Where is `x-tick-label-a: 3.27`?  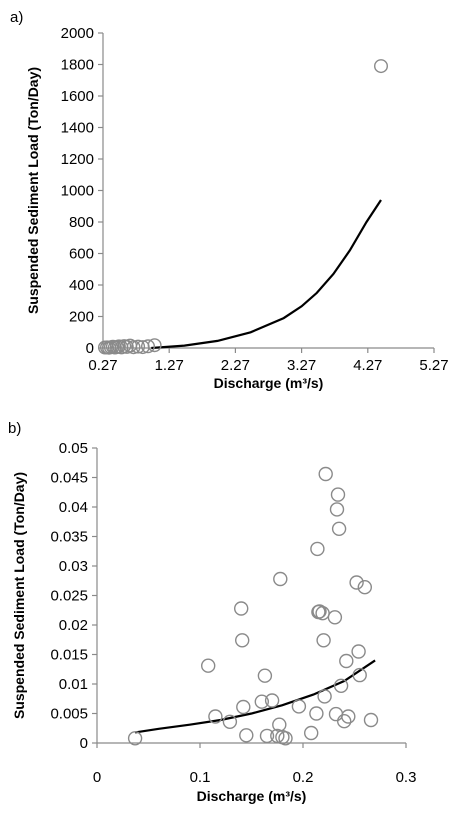 x-tick-label-a: 3.27 is located at coordinates (301, 365).